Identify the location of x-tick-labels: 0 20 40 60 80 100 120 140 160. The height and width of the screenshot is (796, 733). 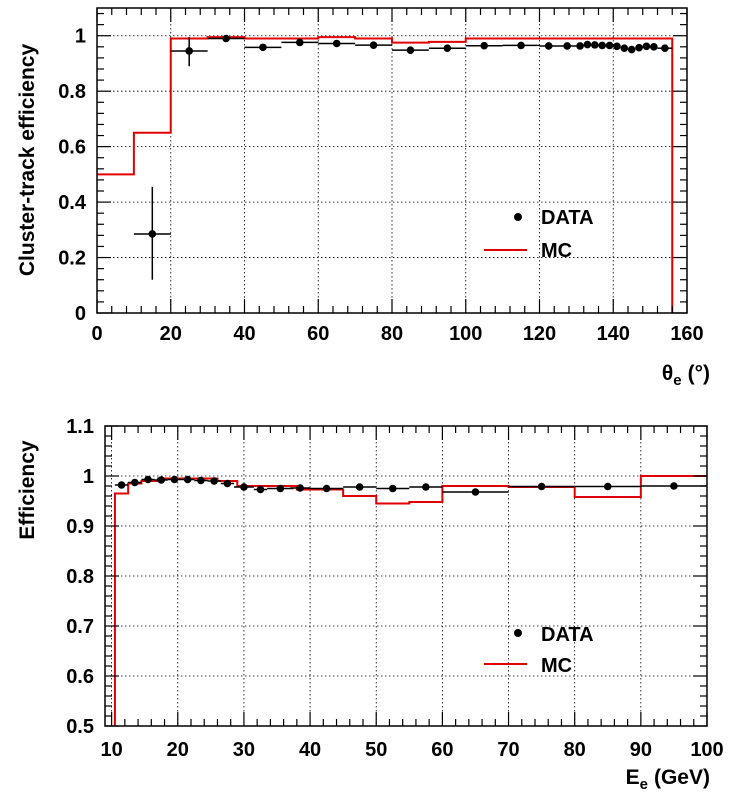
(397, 334).